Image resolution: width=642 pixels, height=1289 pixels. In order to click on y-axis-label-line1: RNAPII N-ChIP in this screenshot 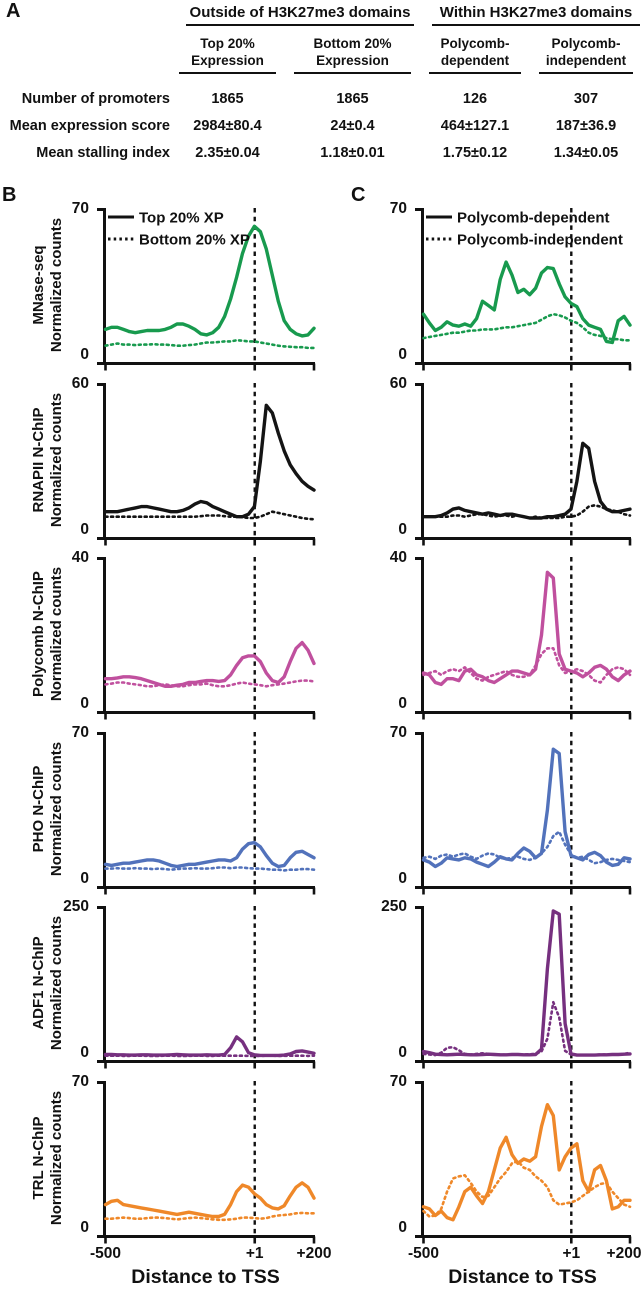, I will do `click(39, 460)`.